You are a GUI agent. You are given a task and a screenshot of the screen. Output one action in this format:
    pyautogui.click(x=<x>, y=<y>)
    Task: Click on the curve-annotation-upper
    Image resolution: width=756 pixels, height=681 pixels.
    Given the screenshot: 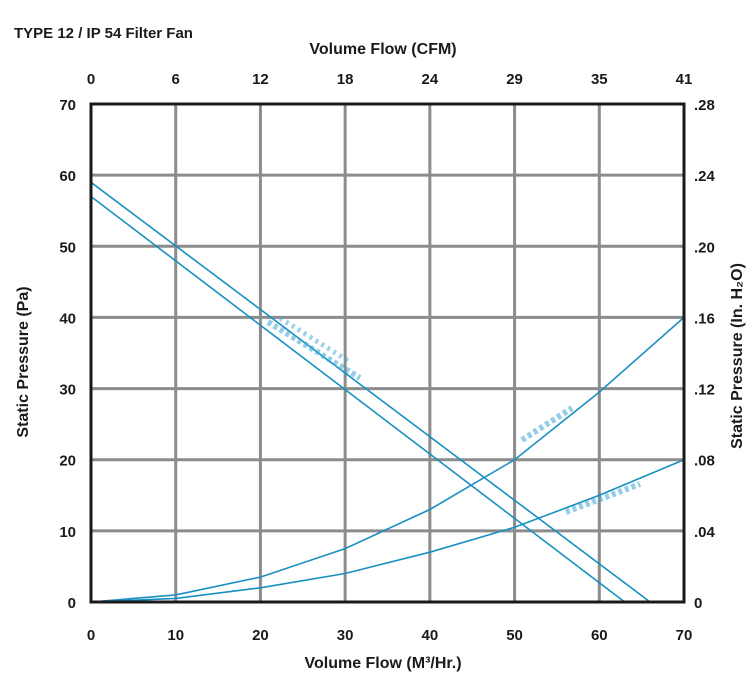 What is the action you would take?
    pyautogui.click(x=314, y=350)
    